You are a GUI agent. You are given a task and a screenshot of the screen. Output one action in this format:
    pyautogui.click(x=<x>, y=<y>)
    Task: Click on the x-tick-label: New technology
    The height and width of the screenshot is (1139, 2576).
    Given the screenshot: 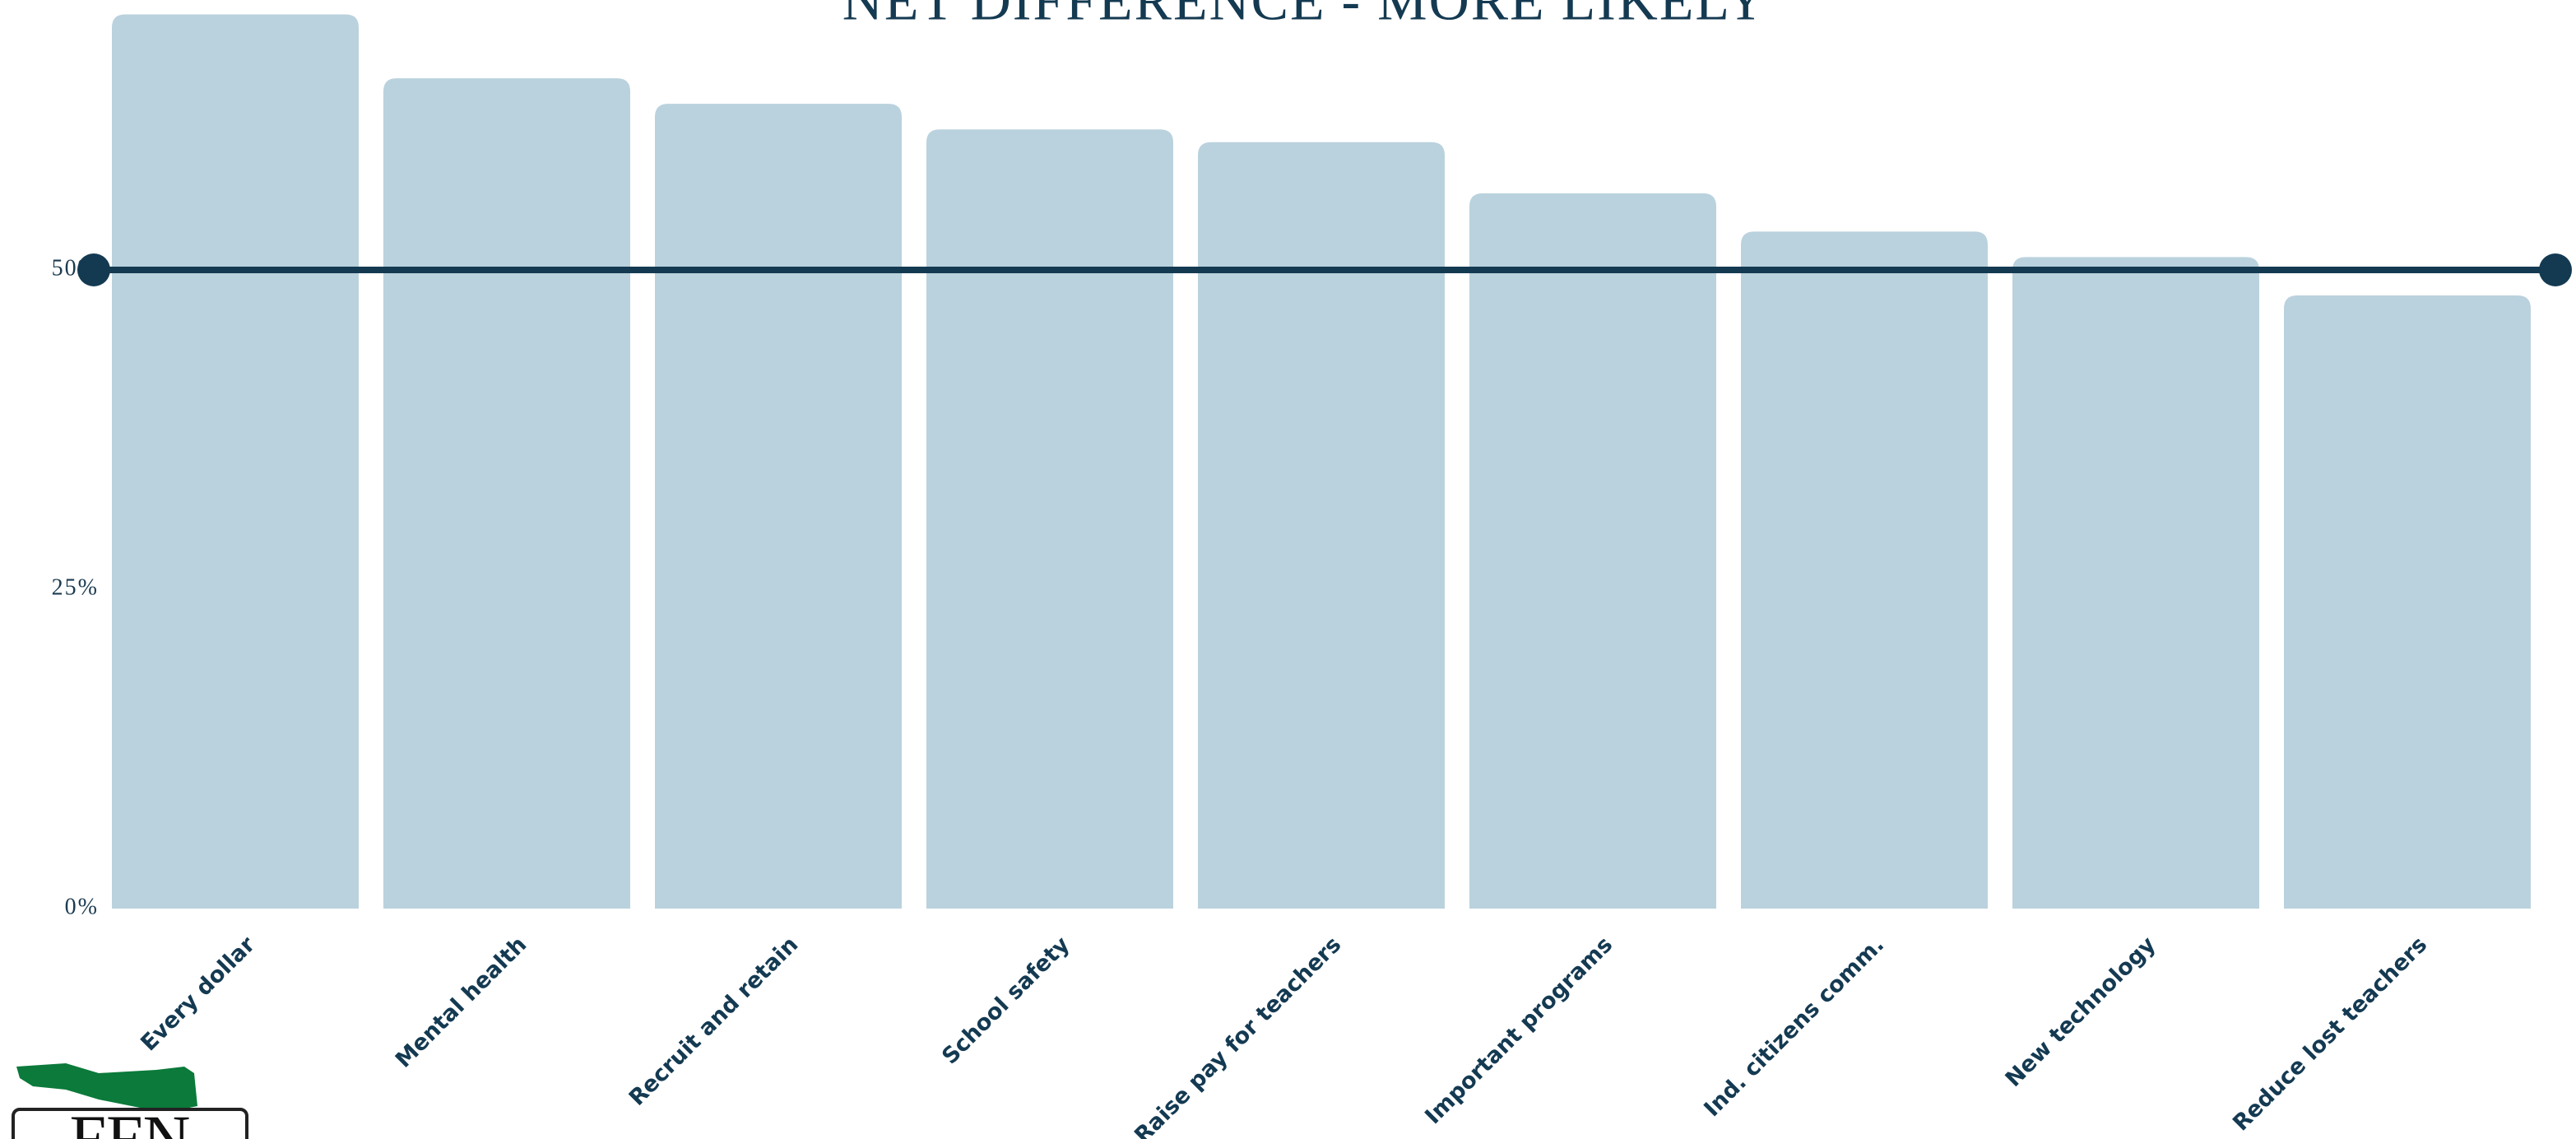 What is the action you would take?
    pyautogui.click(x=2081, y=1012)
    